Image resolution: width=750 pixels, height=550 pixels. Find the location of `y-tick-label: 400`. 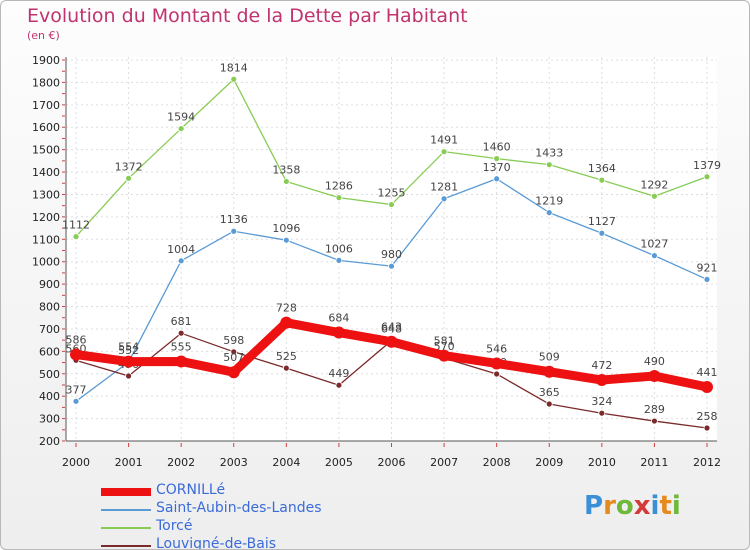

y-tick-label: 400 is located at coordinates (49, 396).